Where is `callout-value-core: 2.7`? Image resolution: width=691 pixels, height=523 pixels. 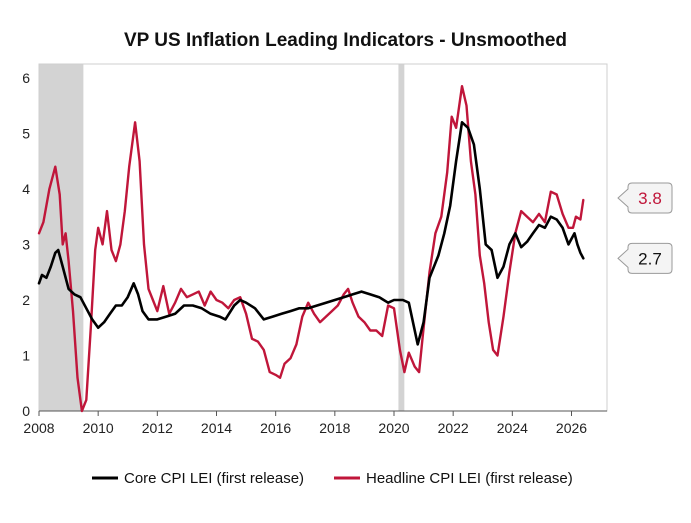 callout-value-core: 2.7 is located at coordinates (650, 258).